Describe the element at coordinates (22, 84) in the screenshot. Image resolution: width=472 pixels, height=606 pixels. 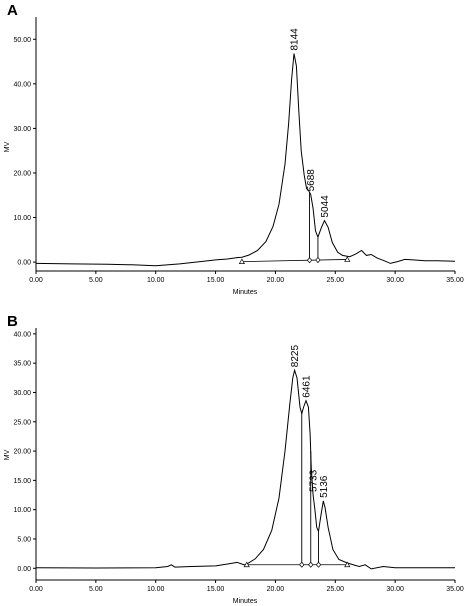
I see `panel-a-y-tick-label: 40.00` at that location.